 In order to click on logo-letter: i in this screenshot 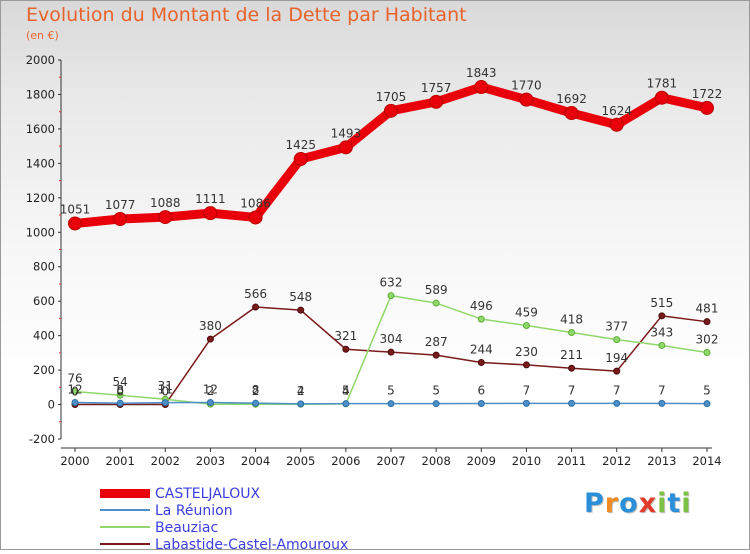, I will do `click(686, 503)`.